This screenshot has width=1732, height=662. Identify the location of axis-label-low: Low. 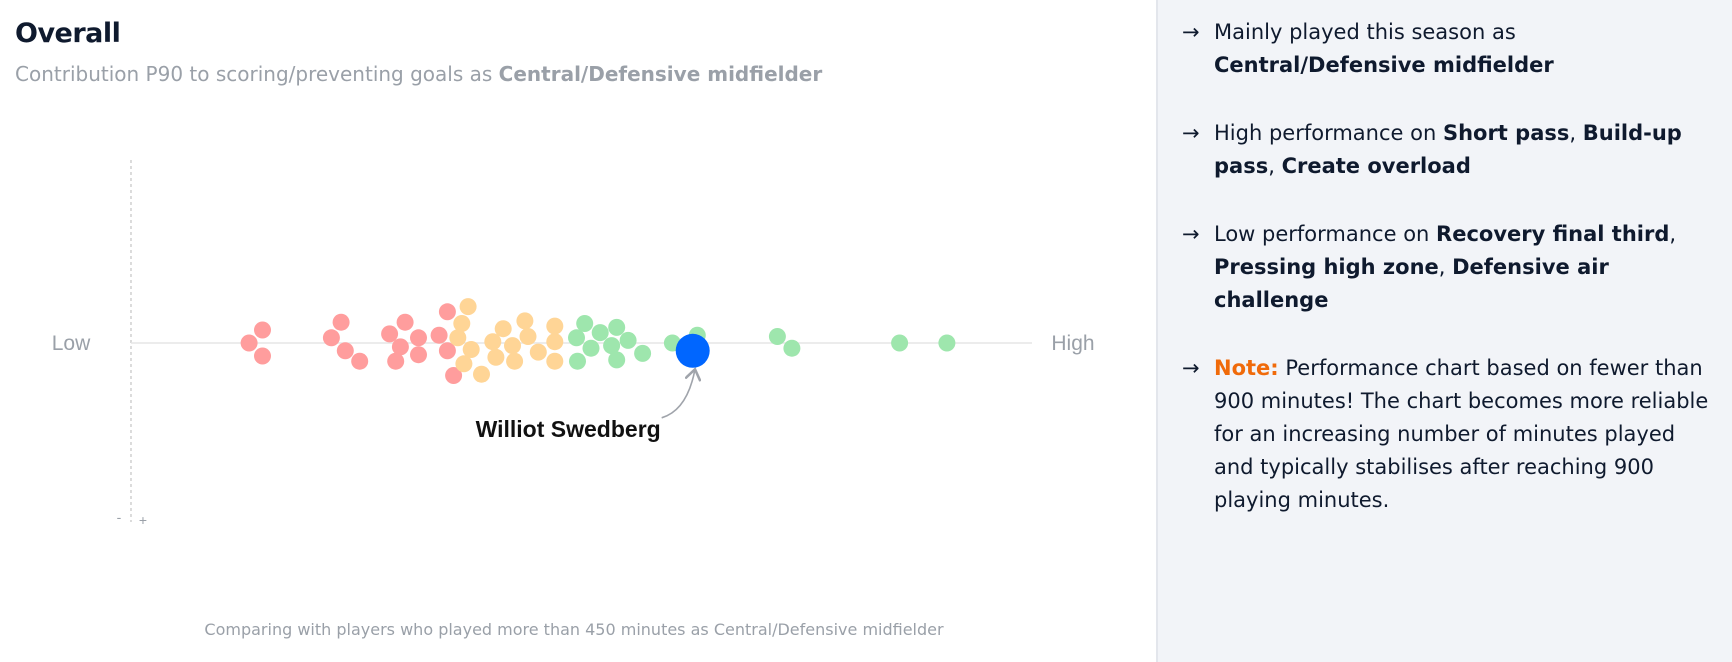
(71, 343).